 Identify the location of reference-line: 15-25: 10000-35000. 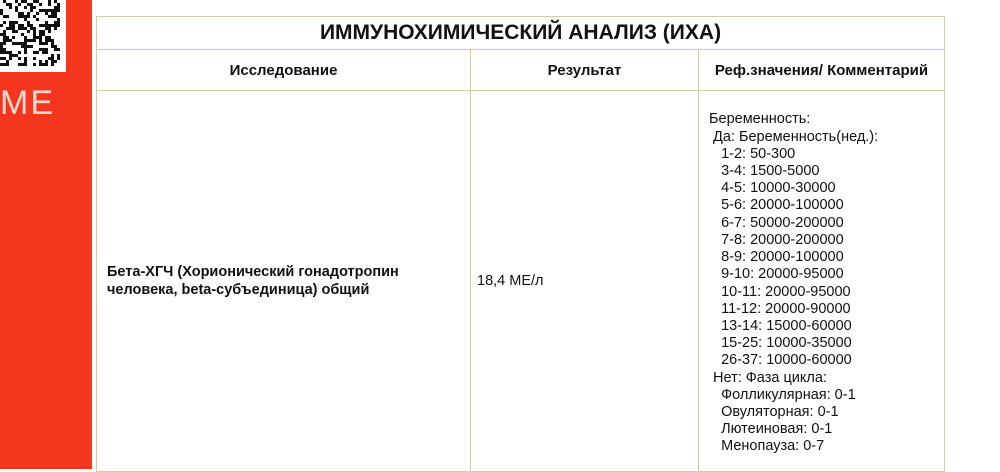
(780, 343).